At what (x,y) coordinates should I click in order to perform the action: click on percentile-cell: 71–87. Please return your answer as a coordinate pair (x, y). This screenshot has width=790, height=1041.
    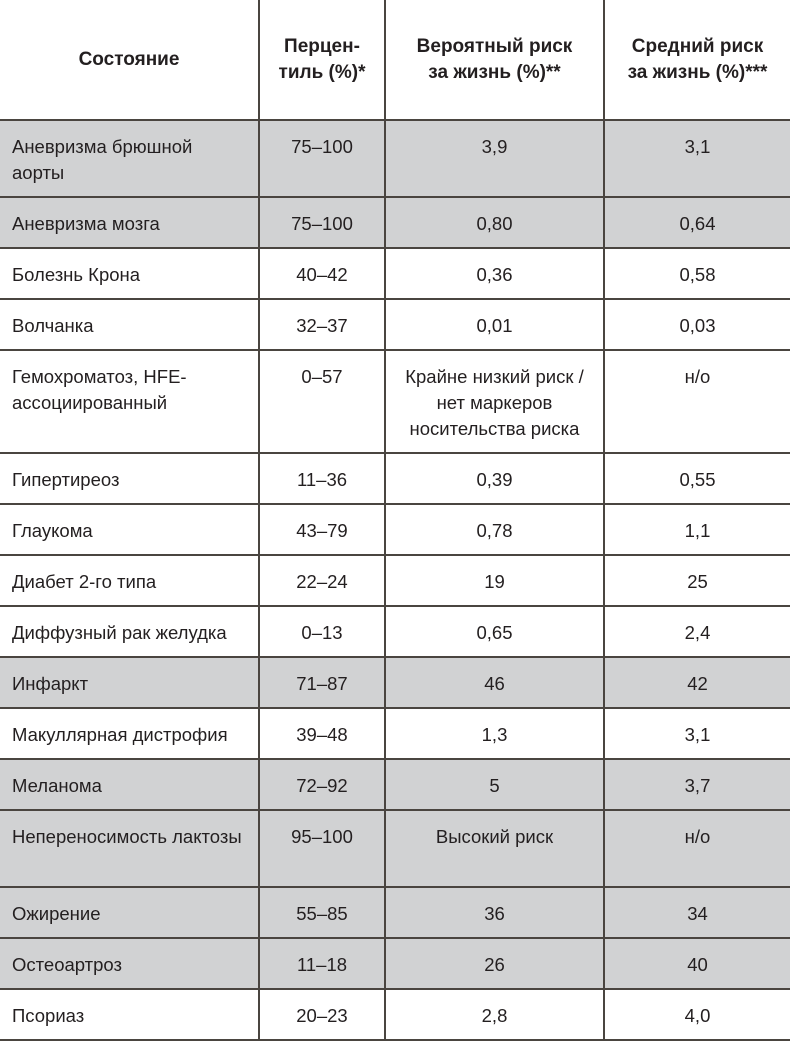
    Looking at the image, I should click on (322, 682).